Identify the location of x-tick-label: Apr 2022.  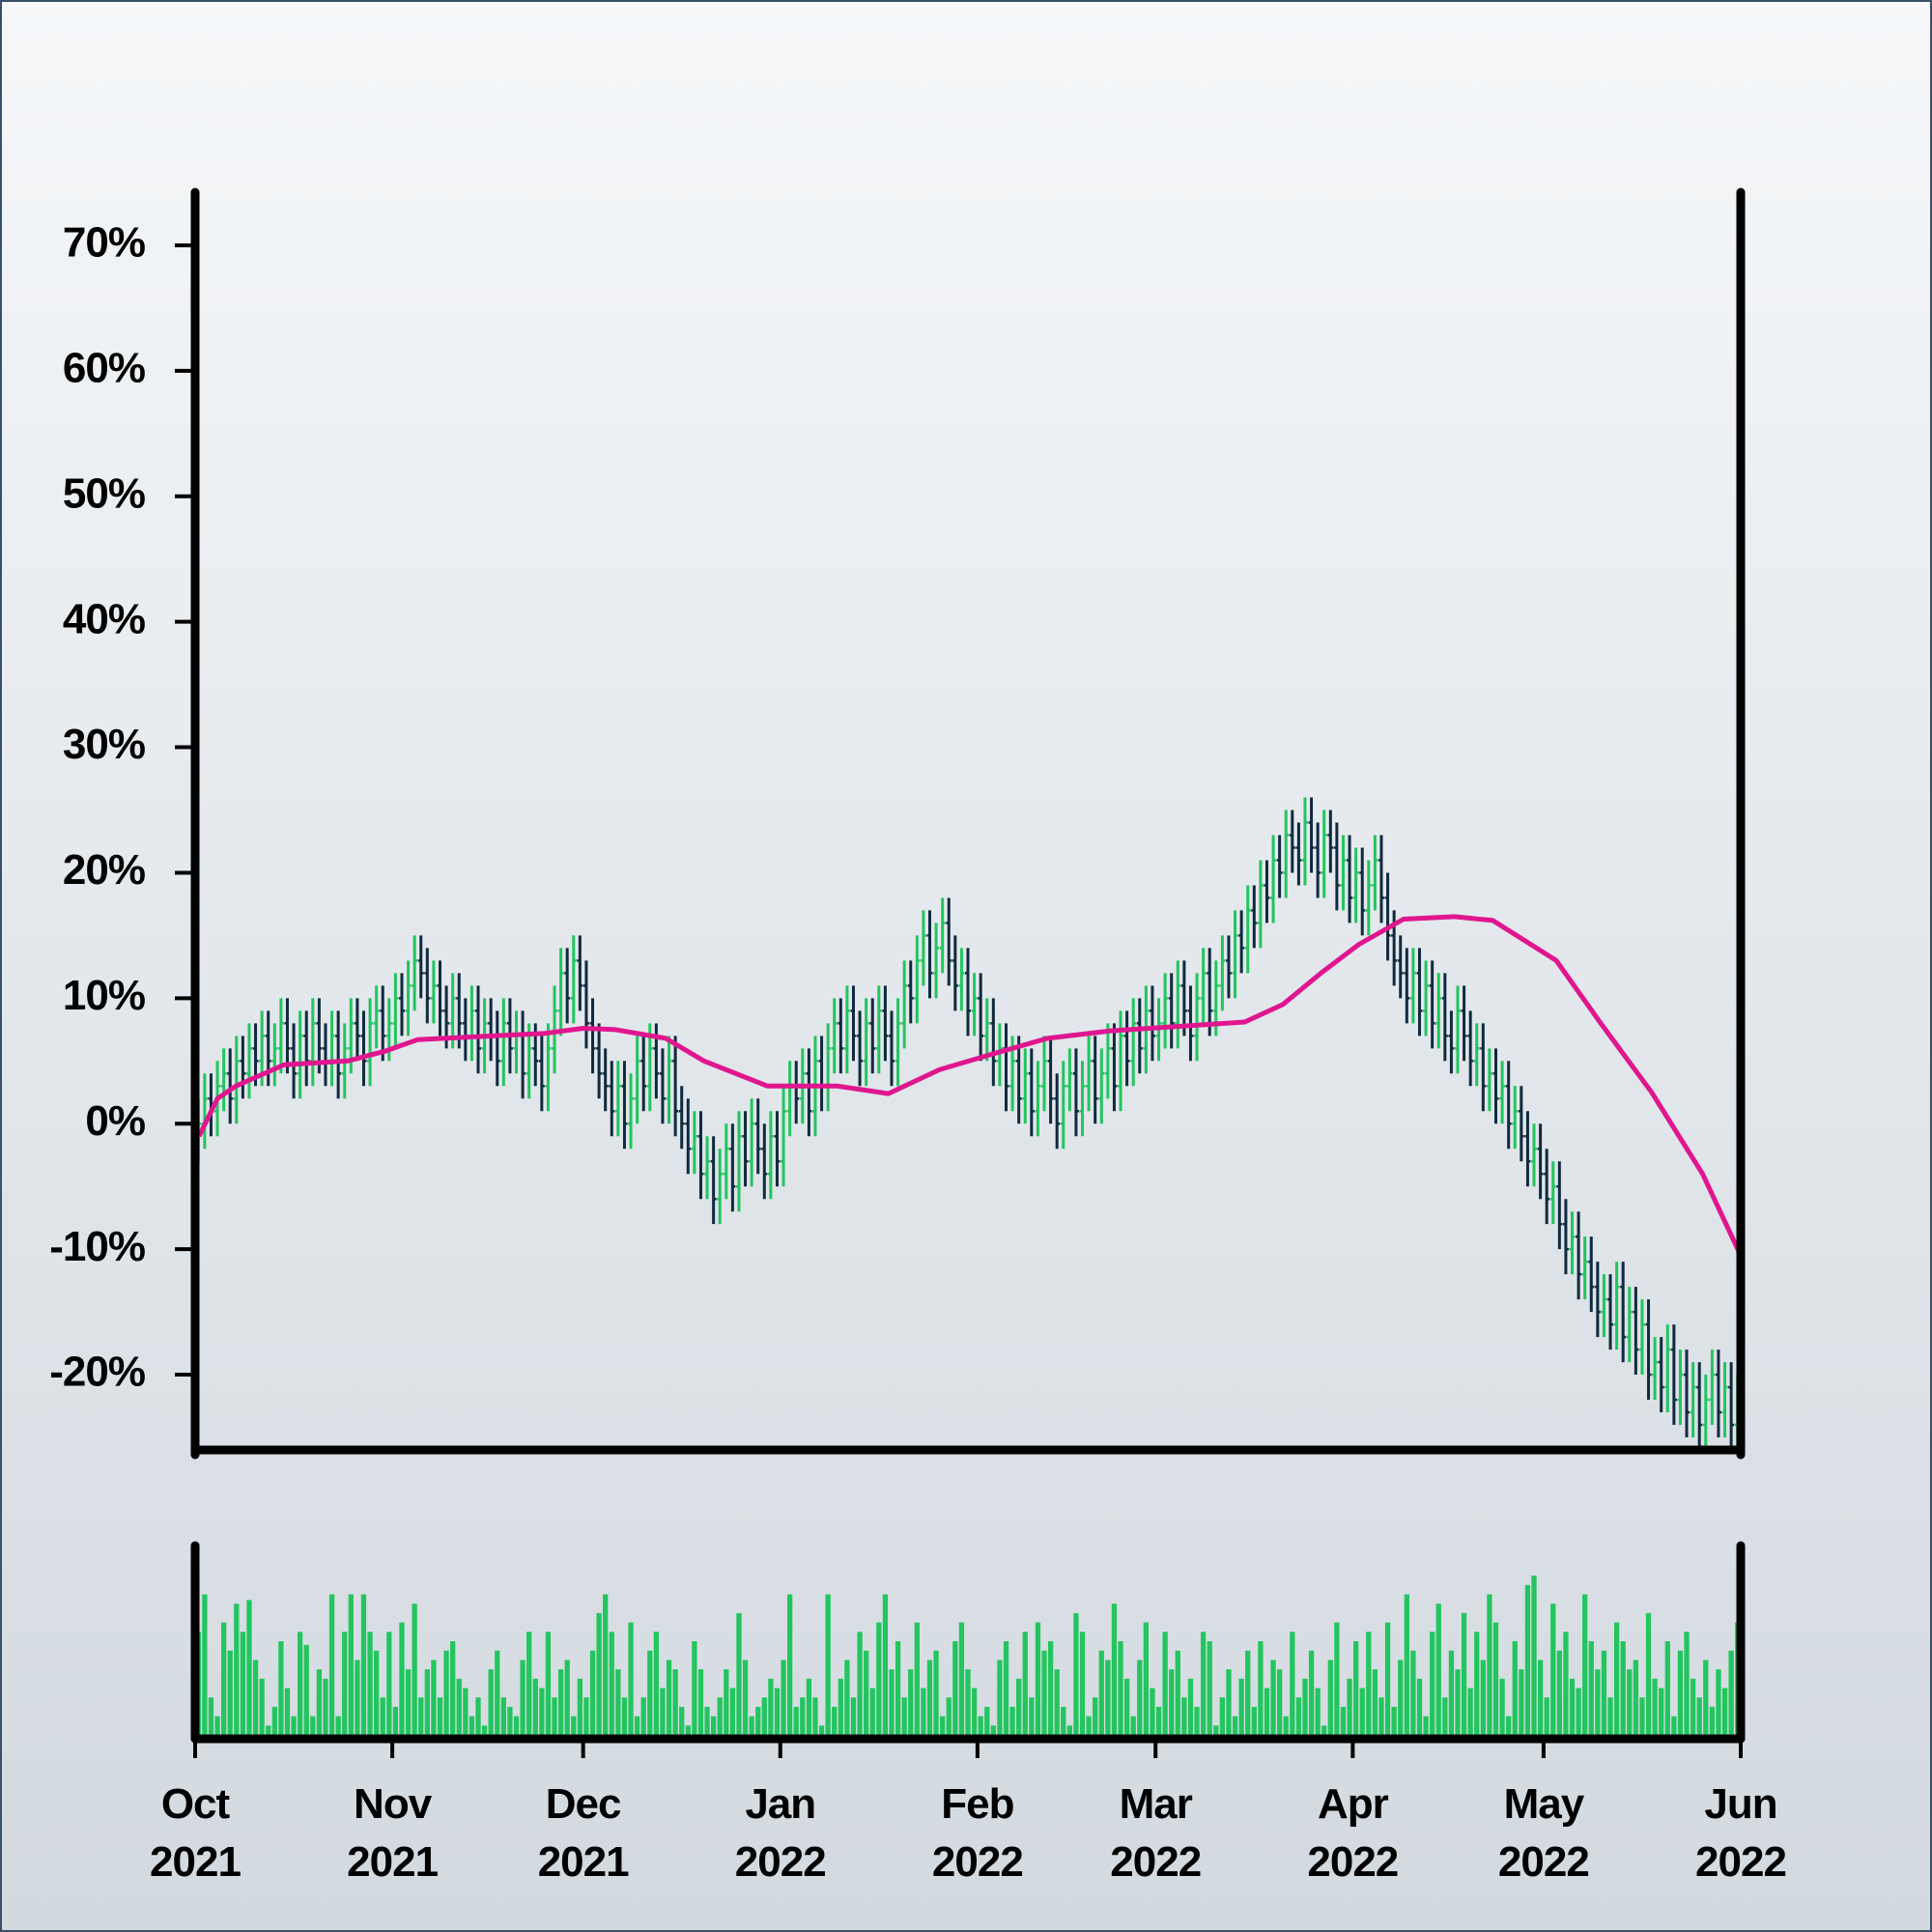
(1353, 1833).